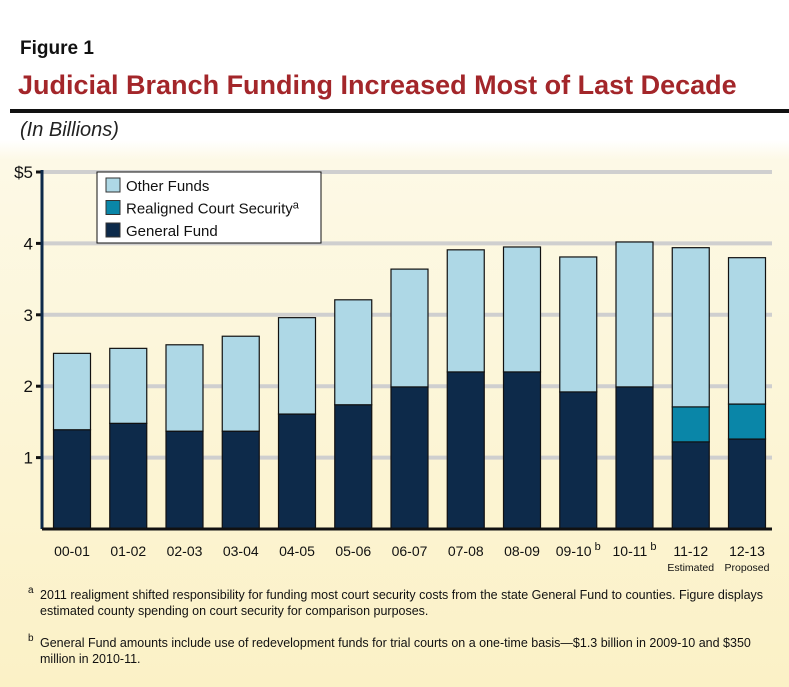 This screenshot has width=789, height=687. I want to click on x-tick-label: 09-10 b, so click(578, 550).